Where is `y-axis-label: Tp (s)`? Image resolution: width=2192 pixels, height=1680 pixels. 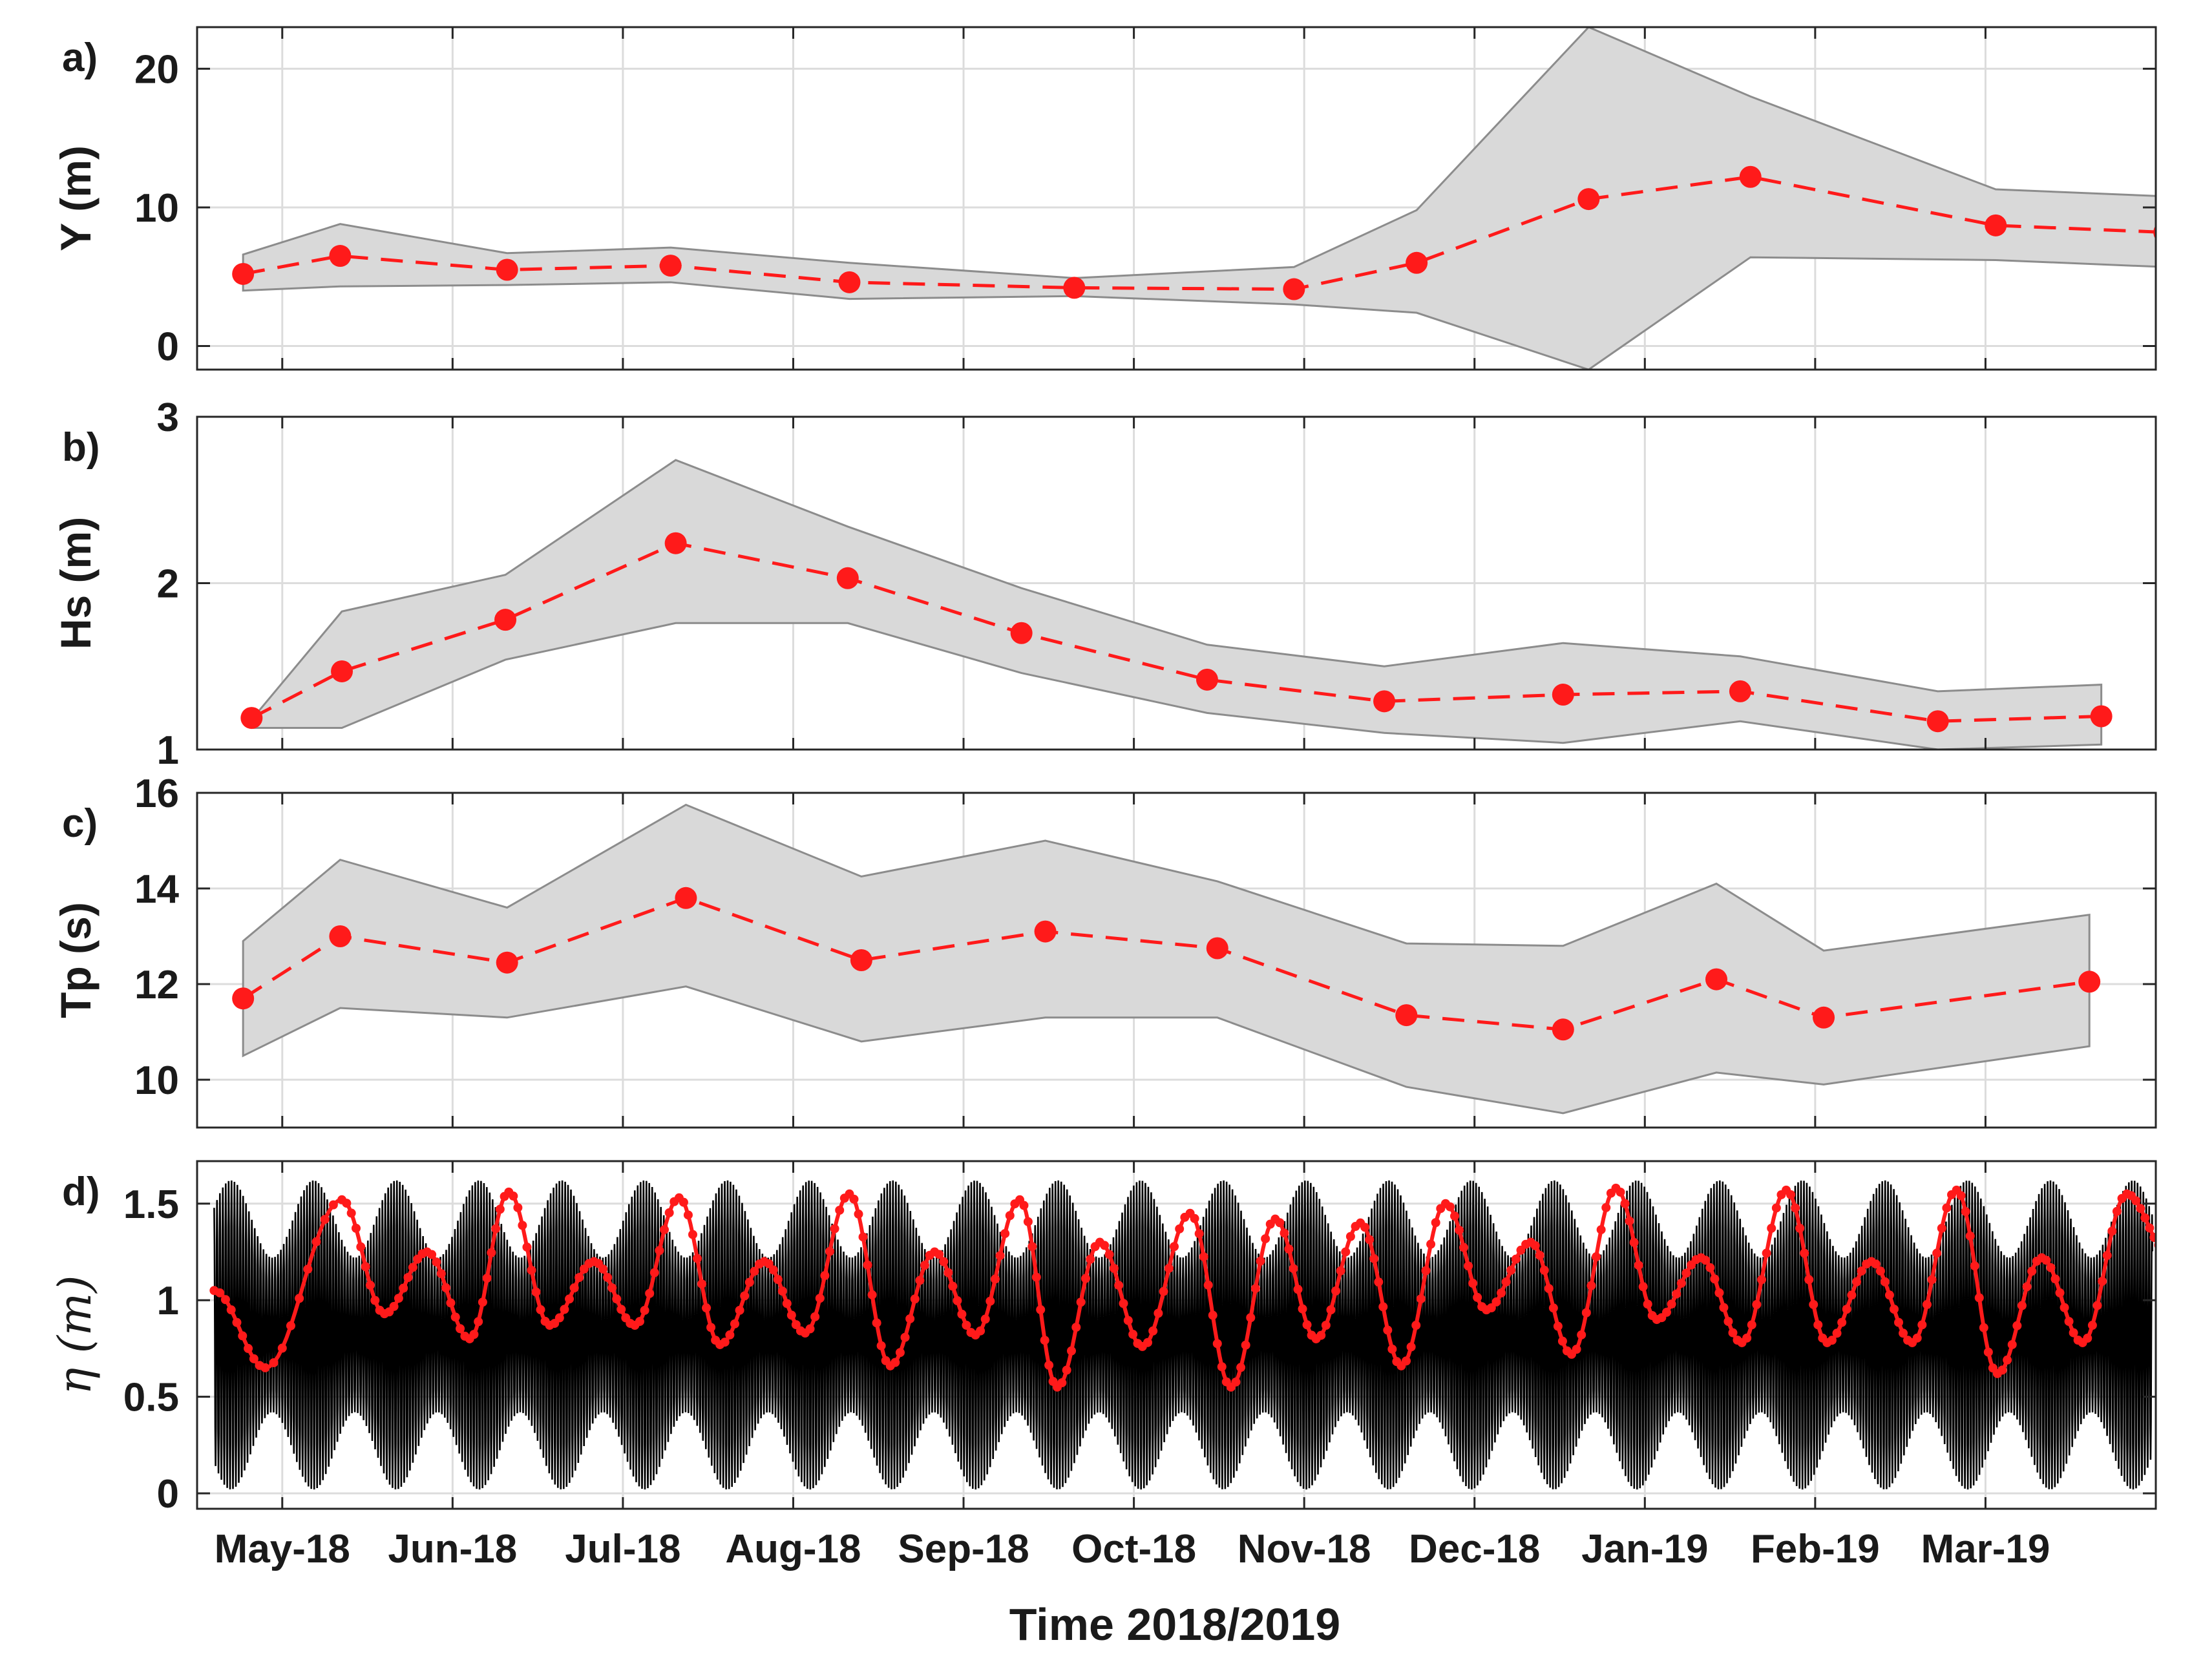
y-axis-label: Tp (s) is located at coordinates (76, 960).